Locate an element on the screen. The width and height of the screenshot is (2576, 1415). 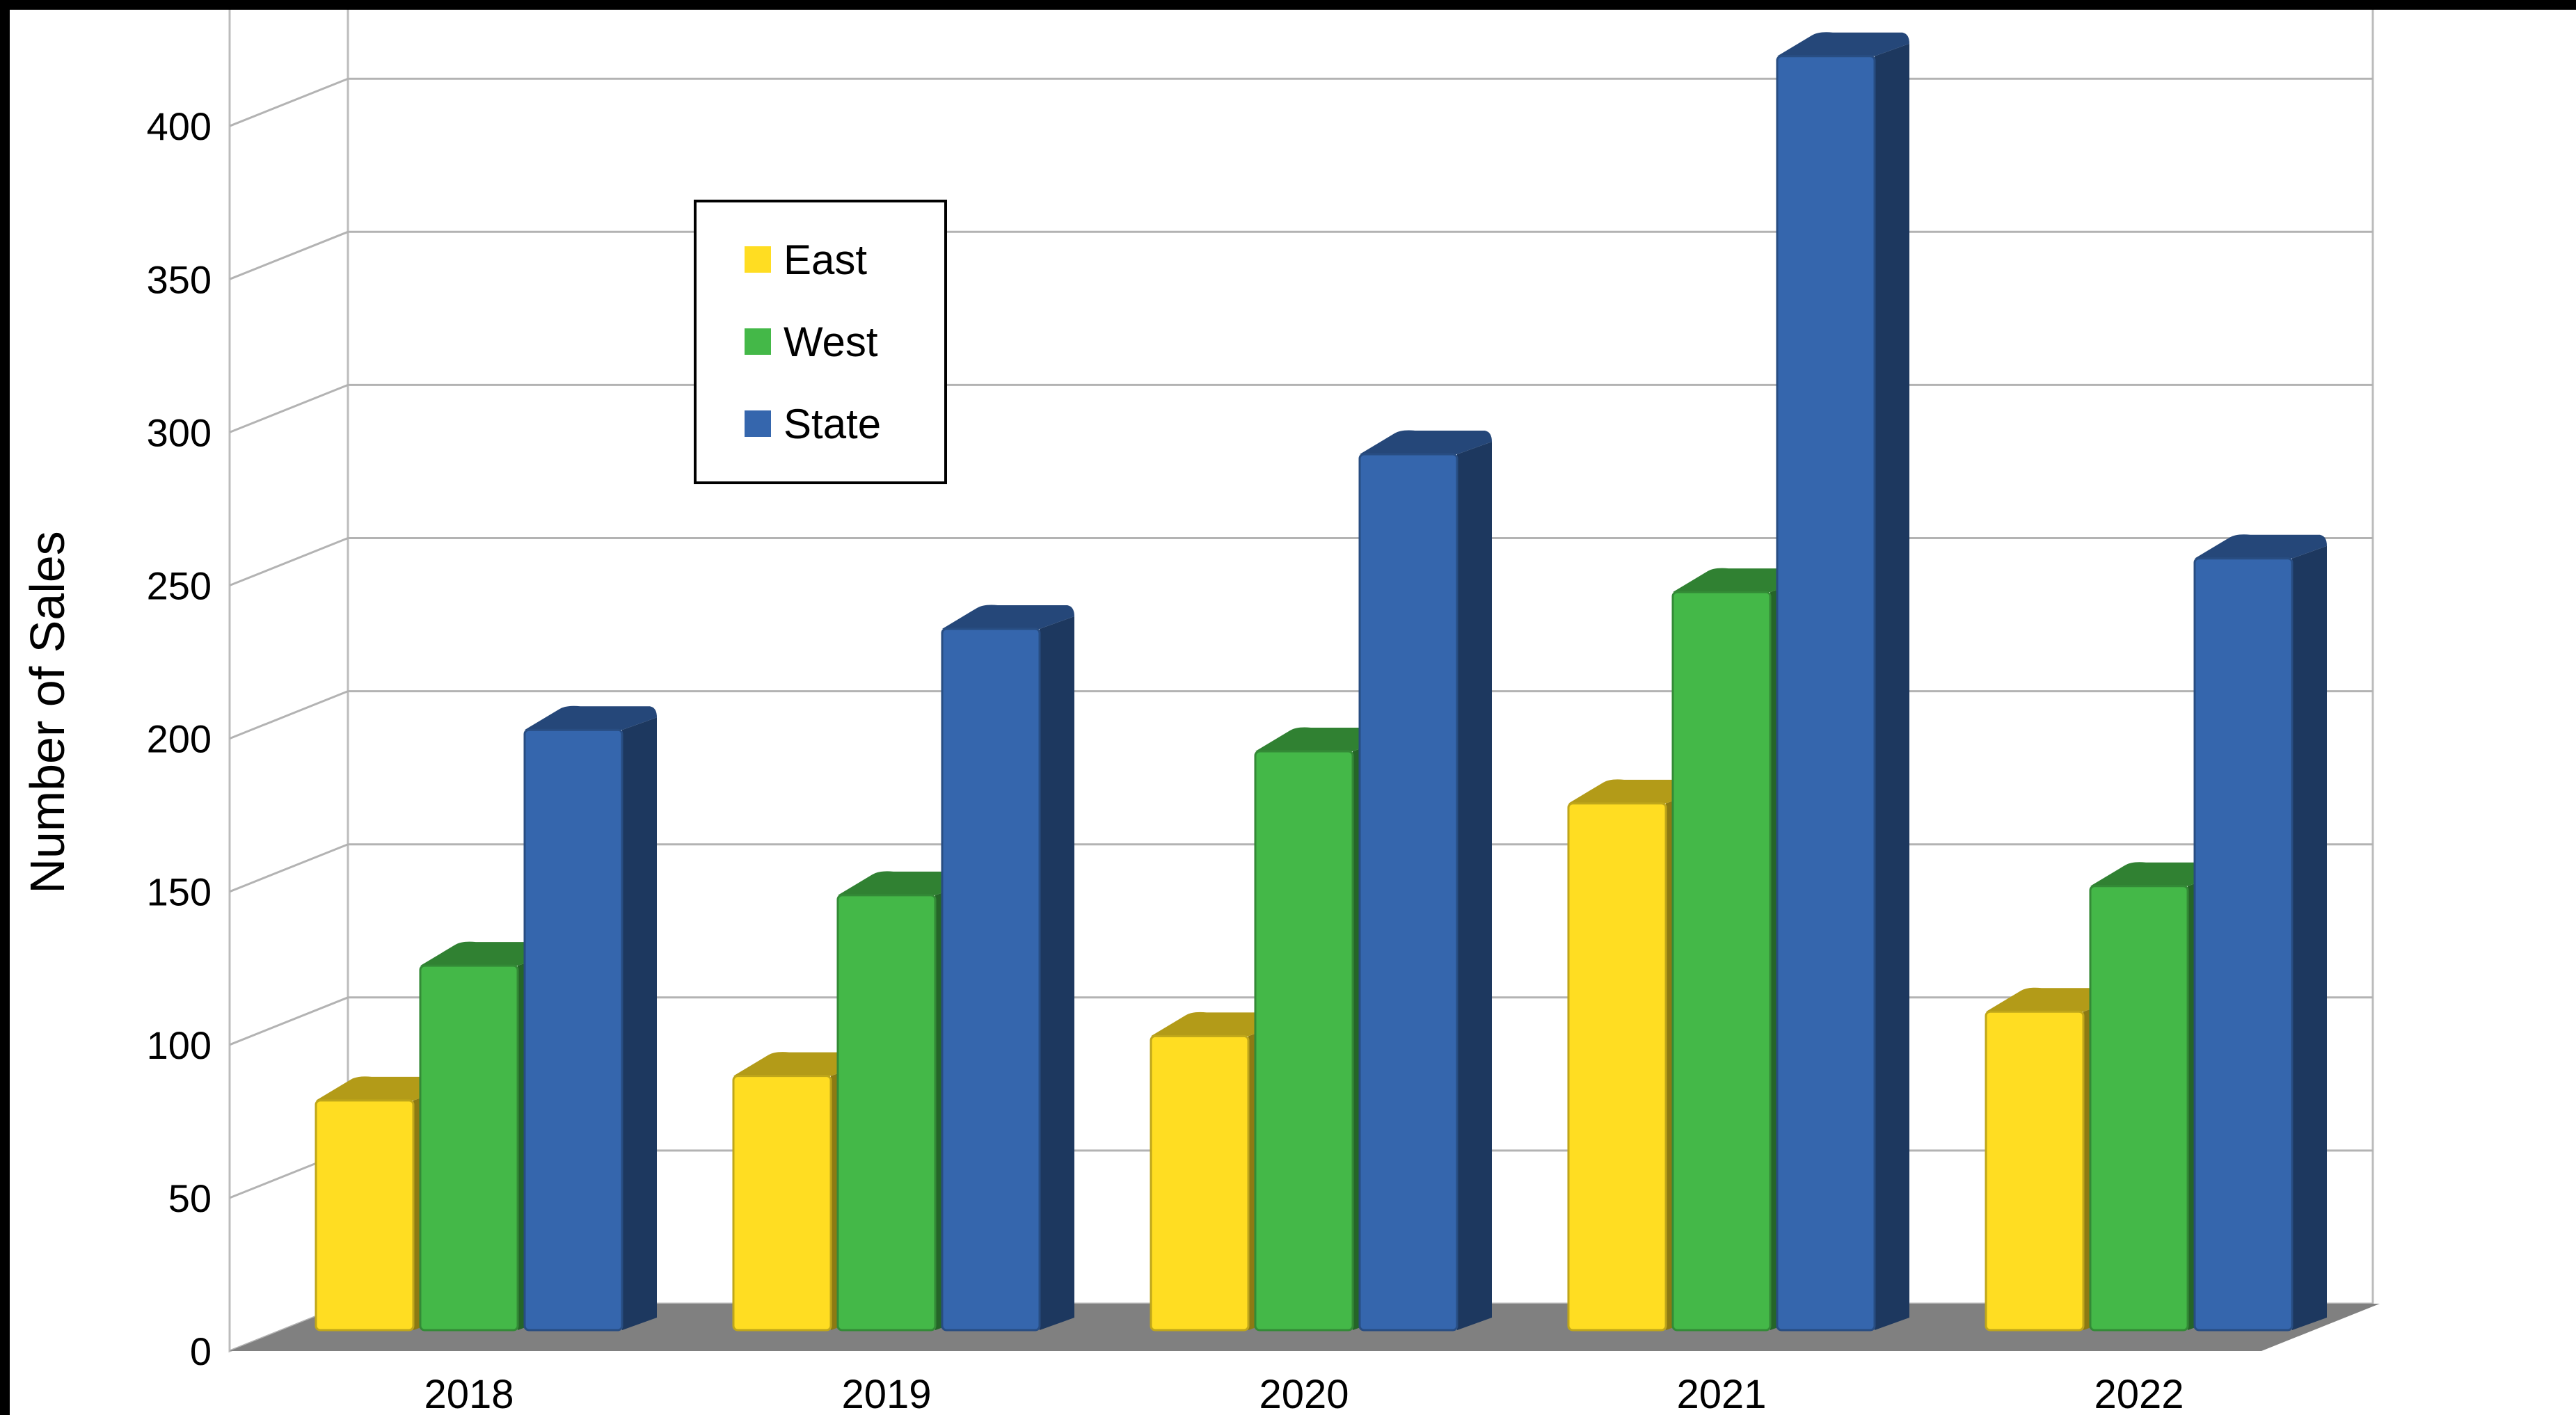
legend-label: West is located at coordinates (831, 342).